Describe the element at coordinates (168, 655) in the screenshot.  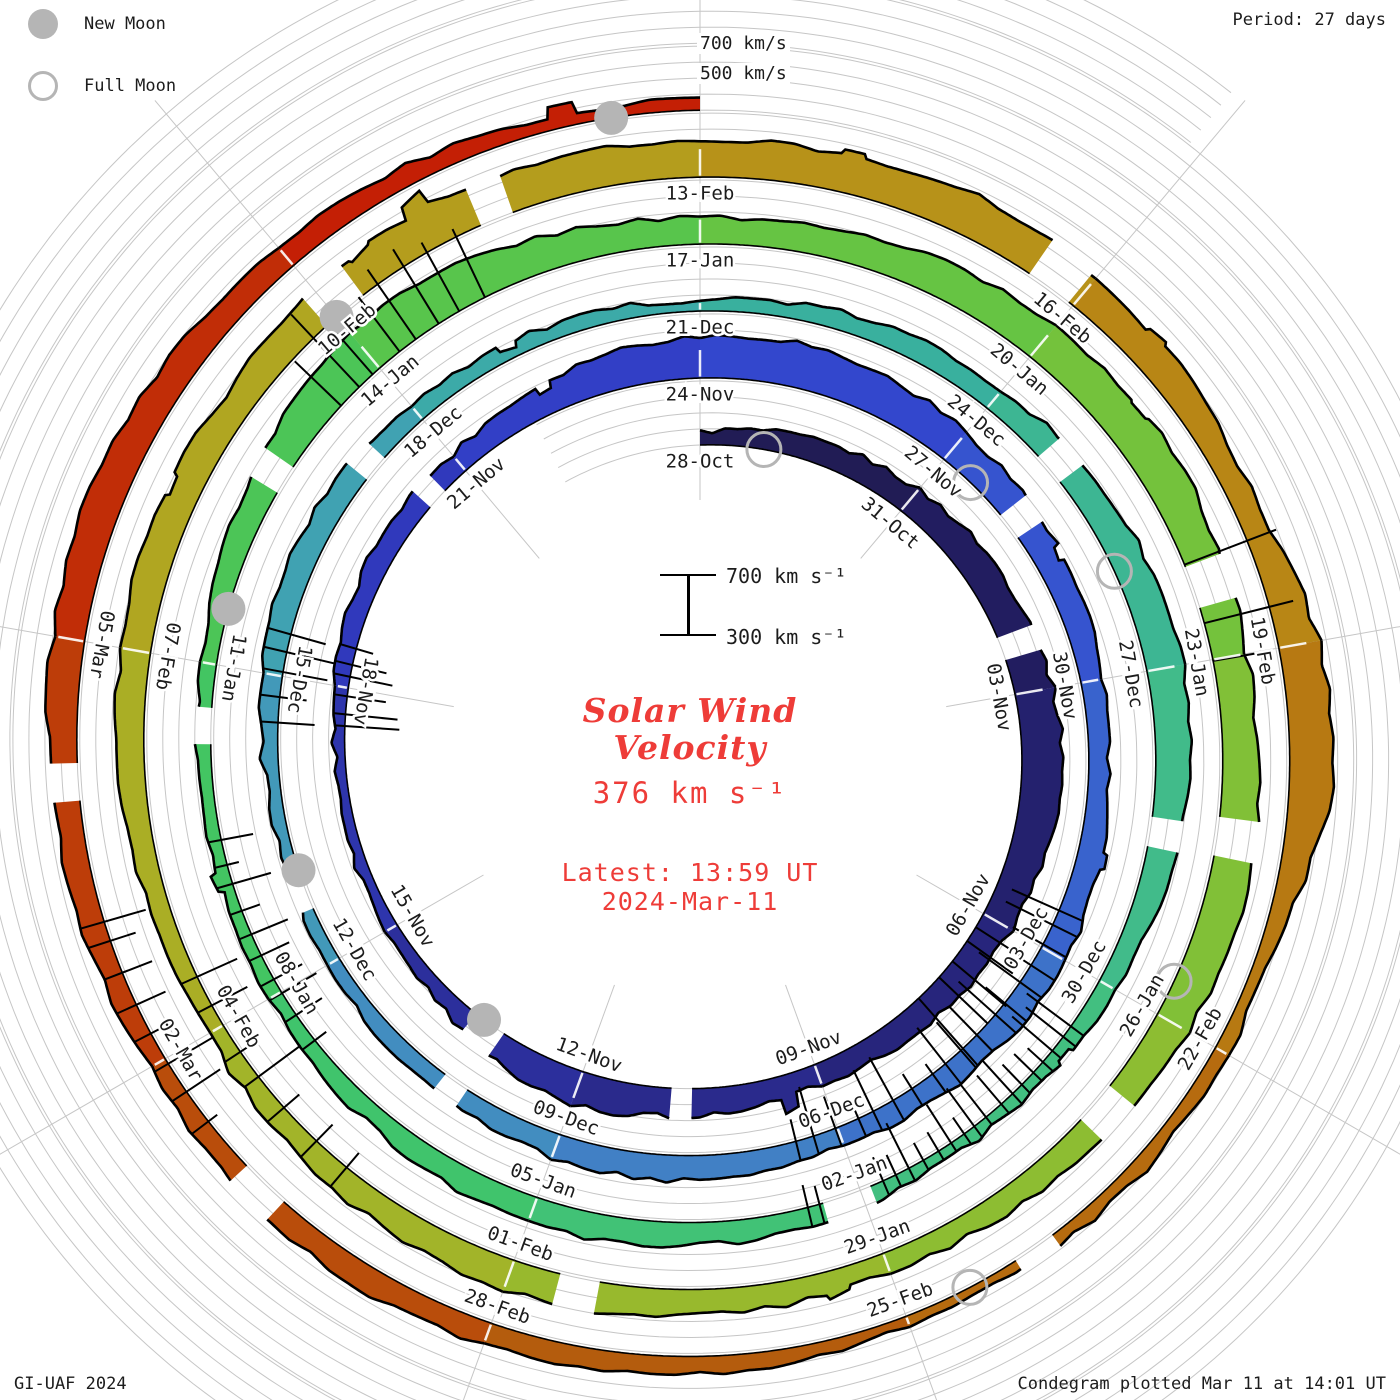
I see `date-label: 07-Feb` at that location.